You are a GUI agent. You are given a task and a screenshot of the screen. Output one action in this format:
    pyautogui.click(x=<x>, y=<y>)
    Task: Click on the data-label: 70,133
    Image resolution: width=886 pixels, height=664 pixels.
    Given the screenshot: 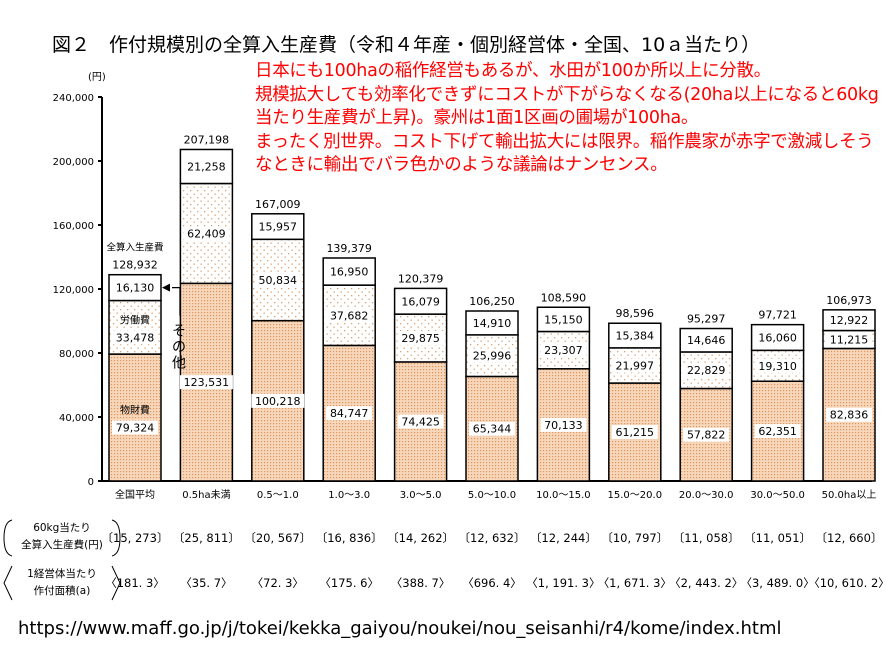 What is the action you would take?
    pyautogui.click(x=563, y=425)
    